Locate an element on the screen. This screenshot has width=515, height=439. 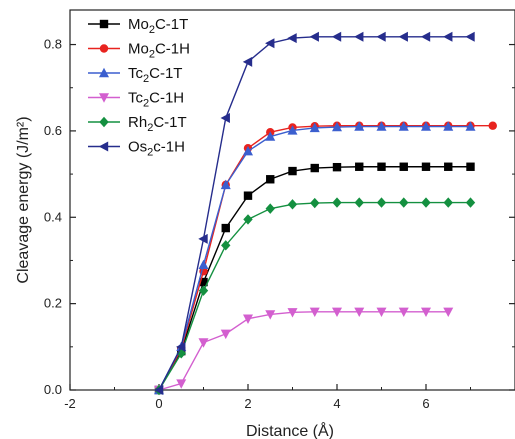
legend-label: Tc2C-1H is located at coordinates (156, 100).